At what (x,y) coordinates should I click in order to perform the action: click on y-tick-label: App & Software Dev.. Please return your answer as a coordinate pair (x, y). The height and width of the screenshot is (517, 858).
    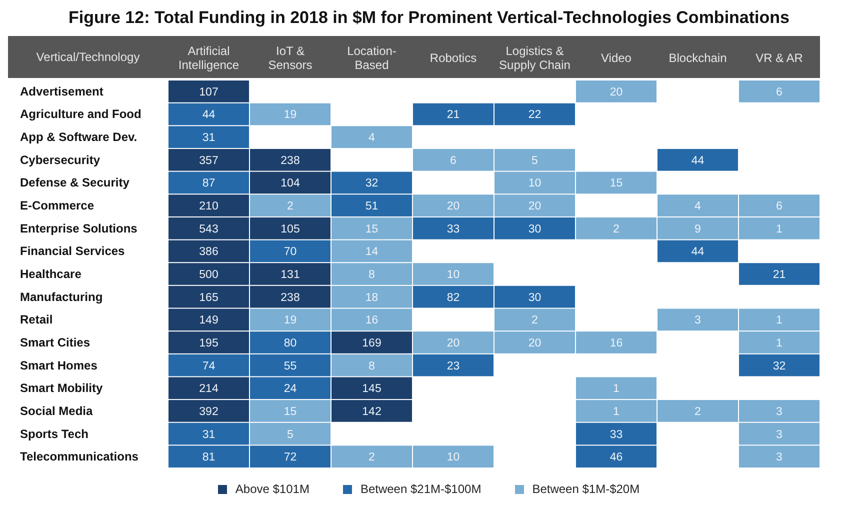
    Looking at the image, I should click on (79, 137).